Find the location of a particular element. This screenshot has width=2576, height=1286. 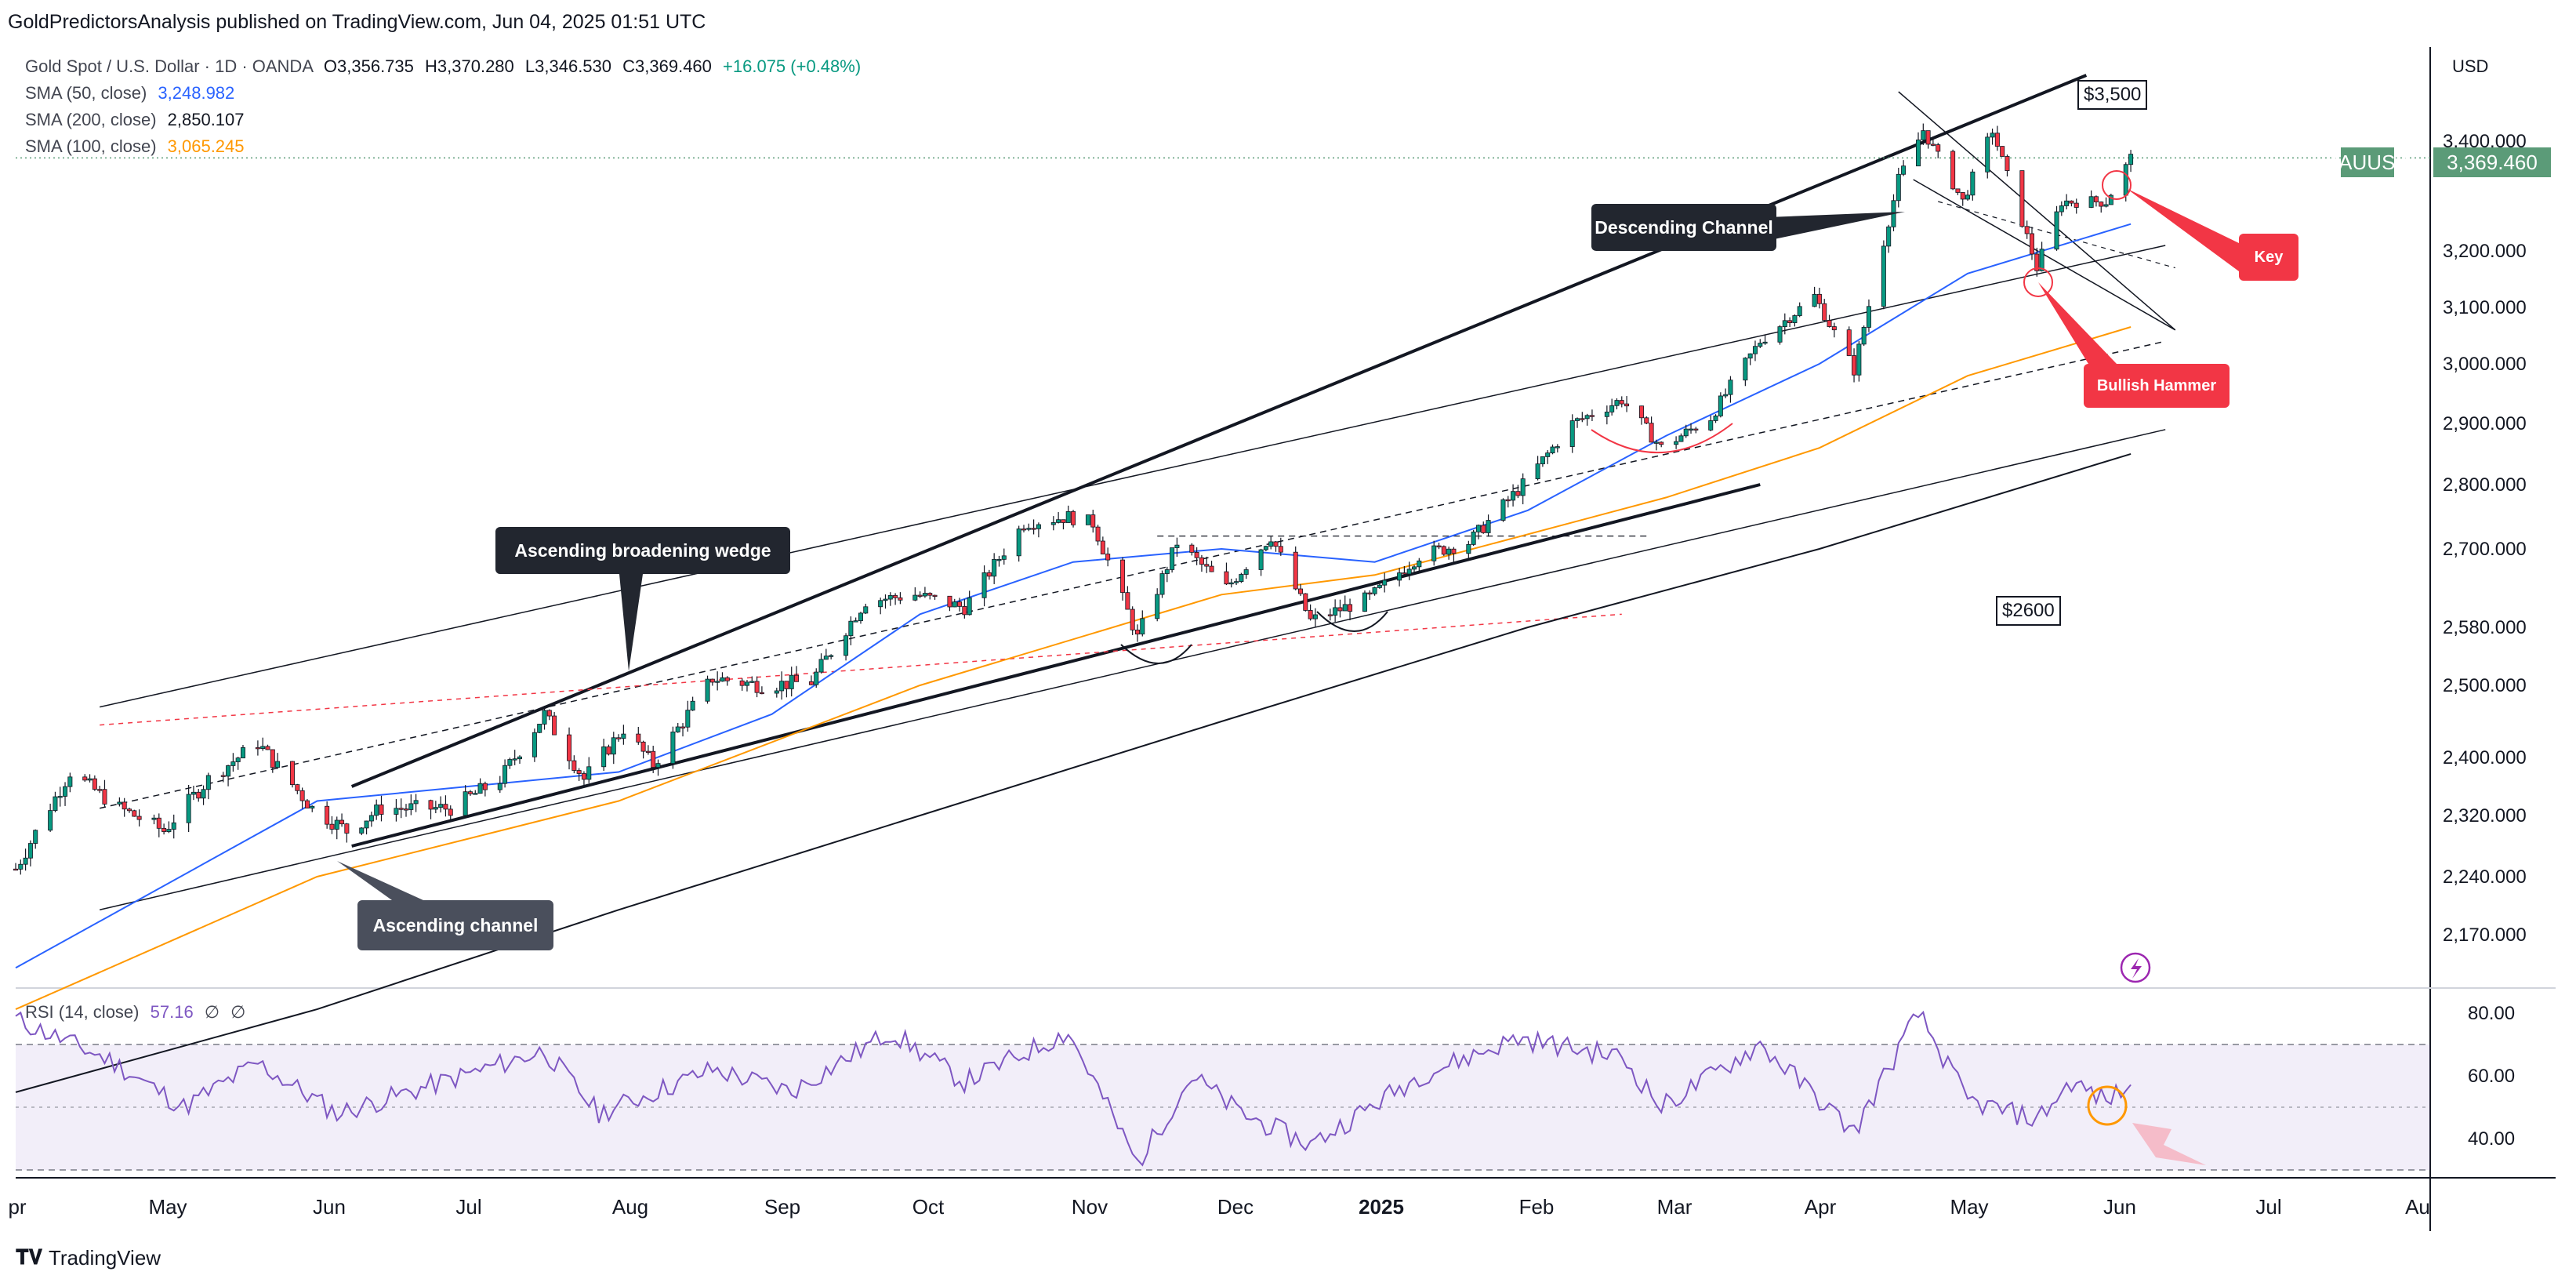

price-tick-label: 2,400.000 is located at coordinates (2485, 758).